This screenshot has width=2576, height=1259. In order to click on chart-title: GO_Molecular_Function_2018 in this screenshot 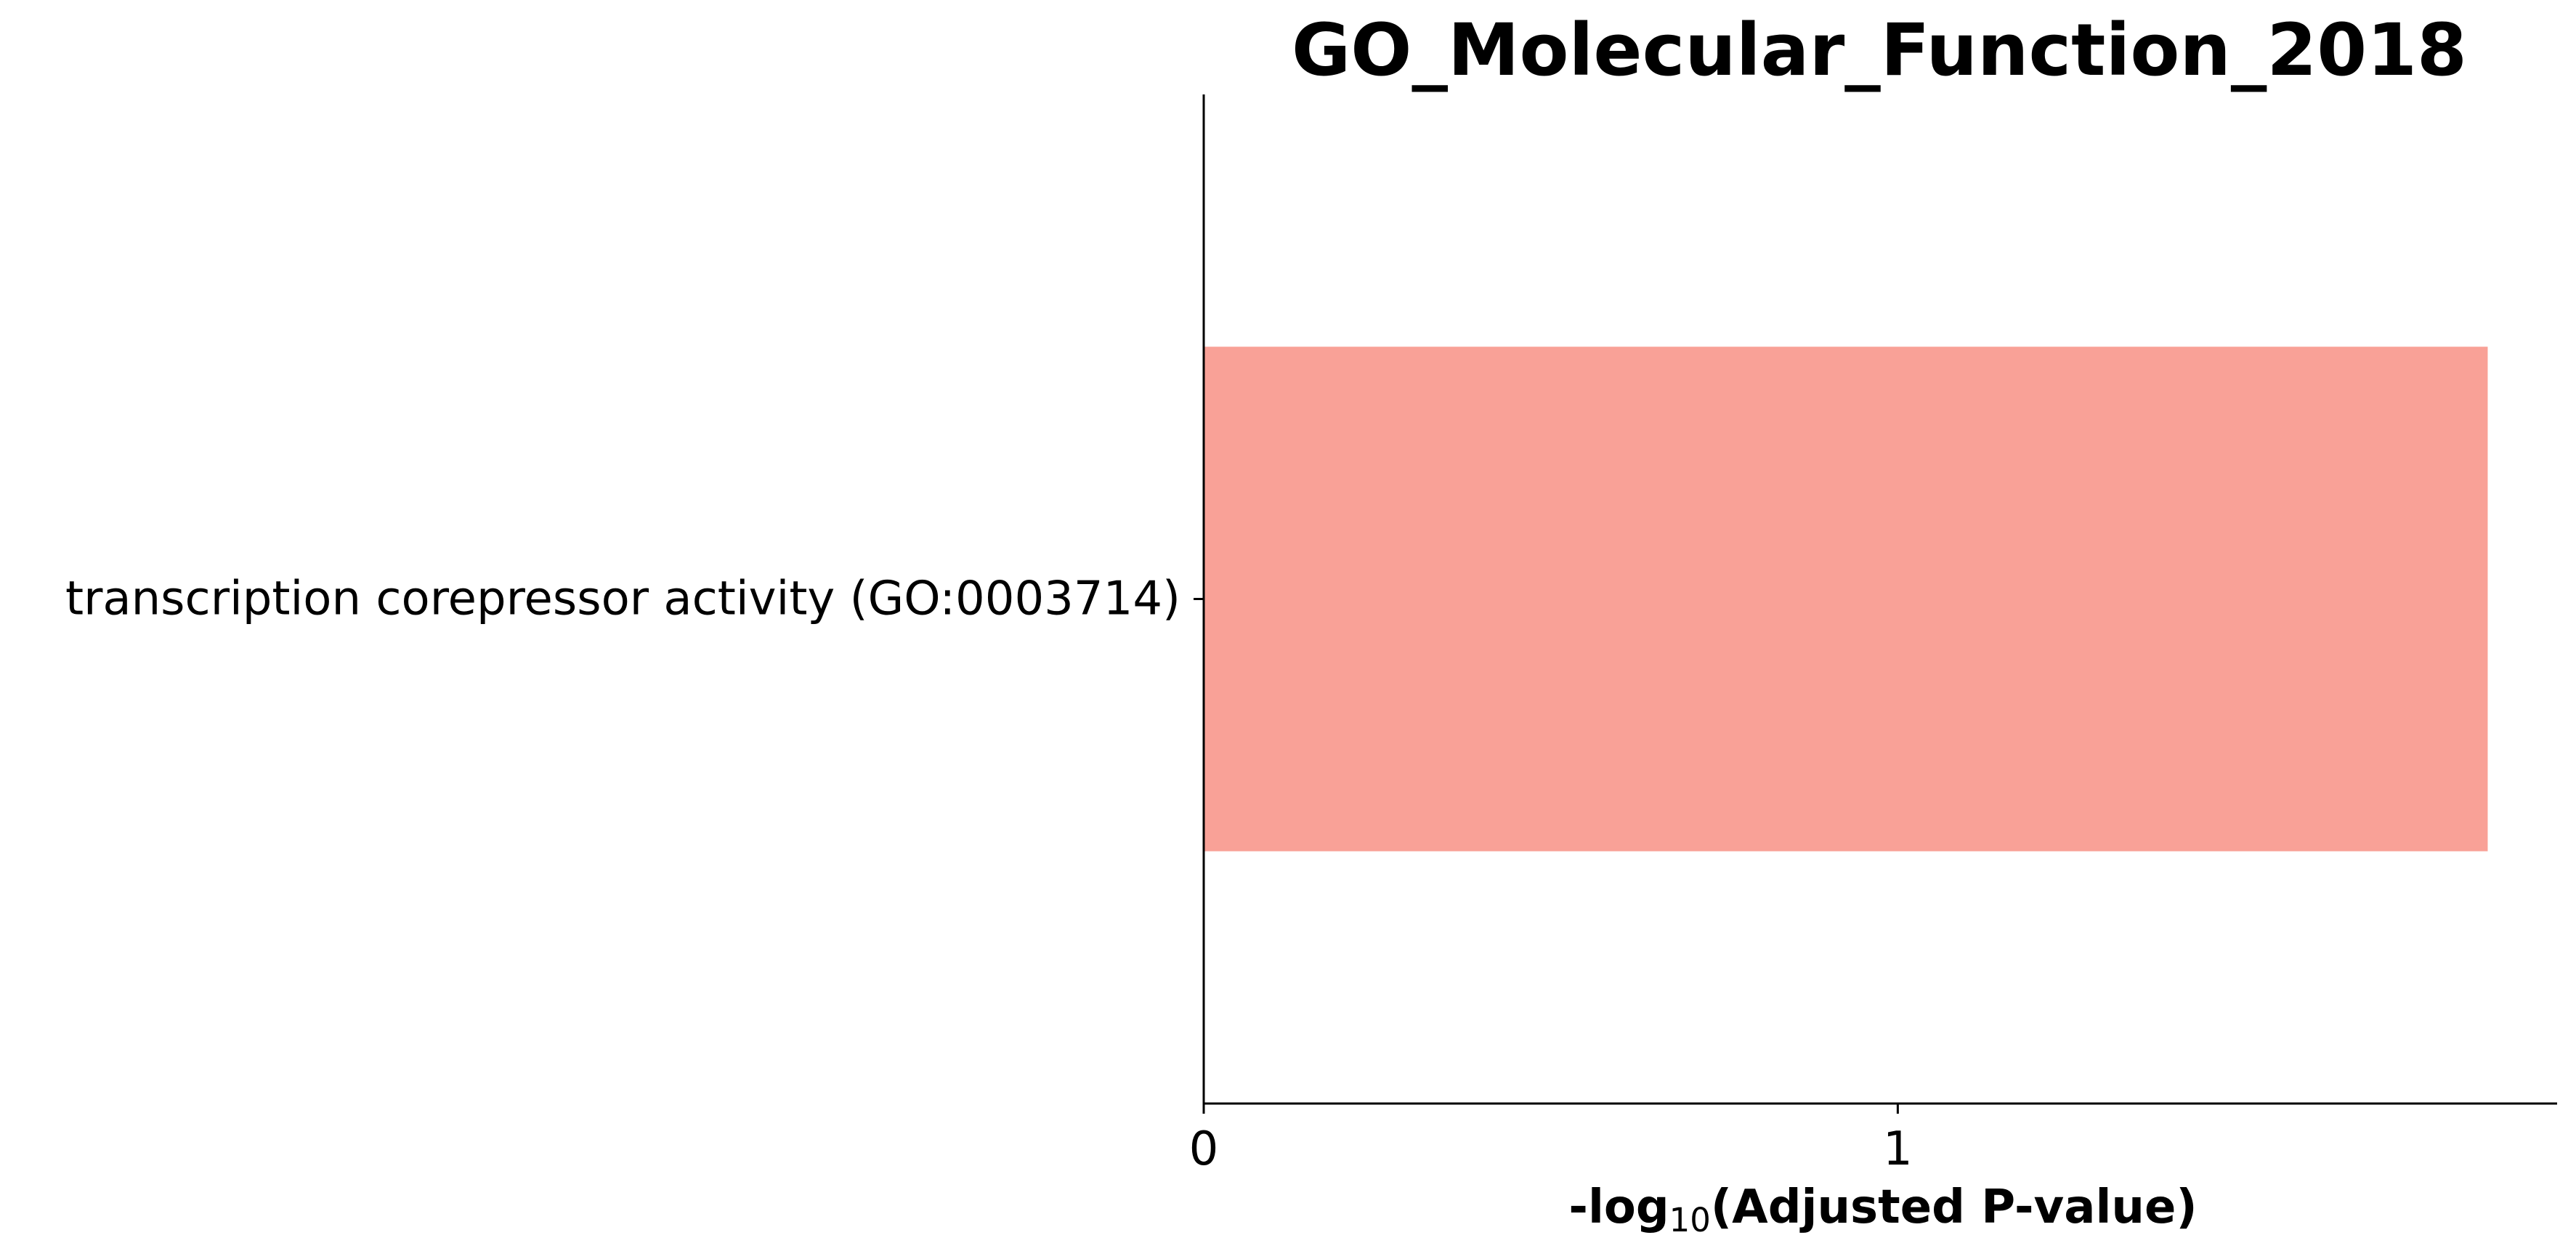, I will do `click(1879, 50)`.